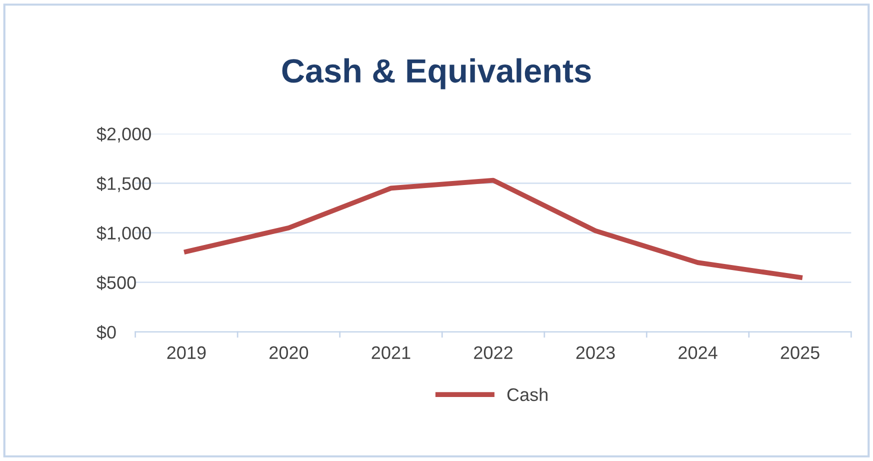  What do you see at coordinates (493, 353) in the screenshot?
I see `x-tick-label: 2022` at bounding box center [493, 353].